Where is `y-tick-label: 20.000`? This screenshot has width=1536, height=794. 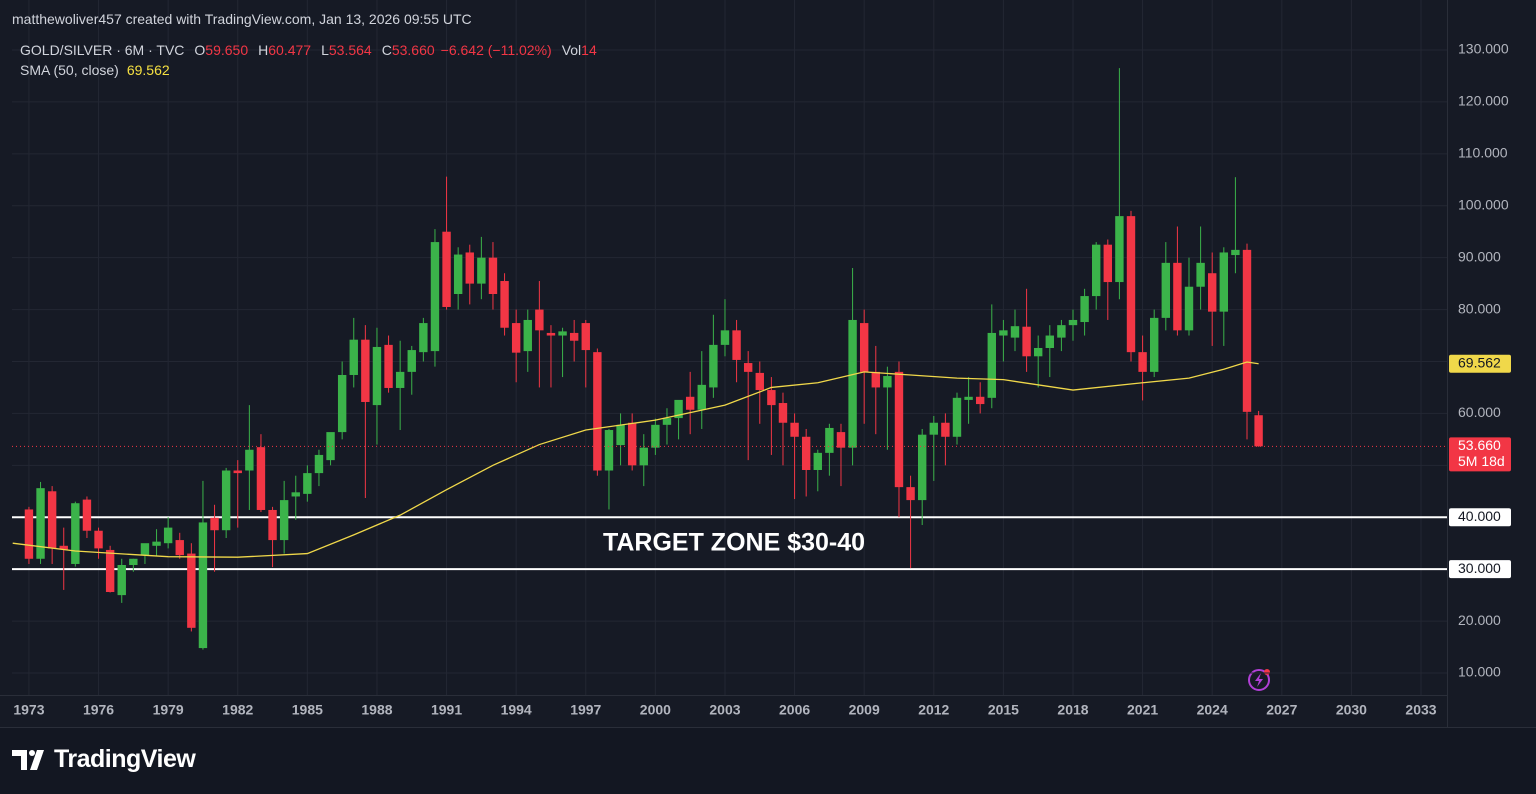 y-tick-label: 20.000 is located at coordinates (1479, 620).